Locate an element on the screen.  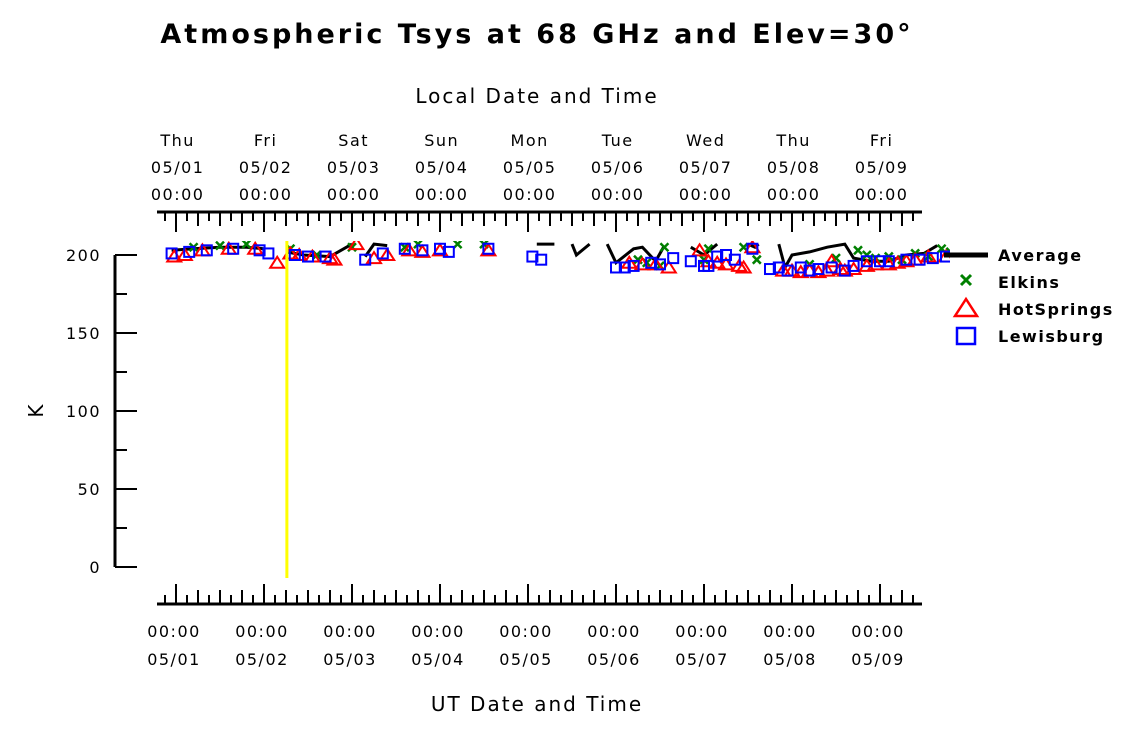
y-tick-label: 50 is located at coordinates (89, 489).